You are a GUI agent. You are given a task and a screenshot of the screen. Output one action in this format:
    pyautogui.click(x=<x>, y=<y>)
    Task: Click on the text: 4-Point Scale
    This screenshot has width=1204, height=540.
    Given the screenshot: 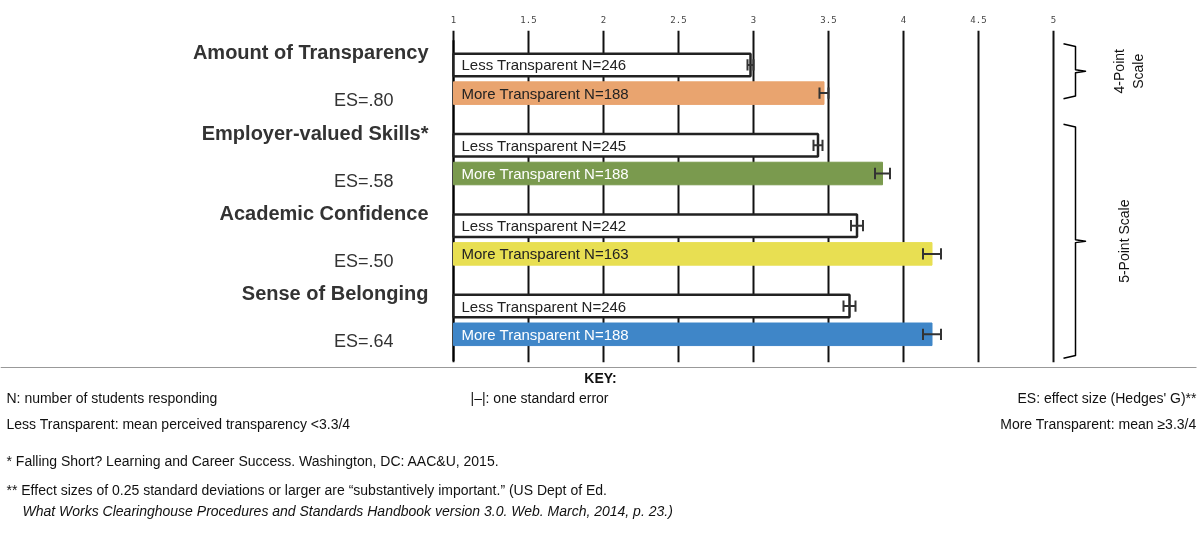 What is the action you would take?
    pyautogui.click(x=1128, y=71)
    